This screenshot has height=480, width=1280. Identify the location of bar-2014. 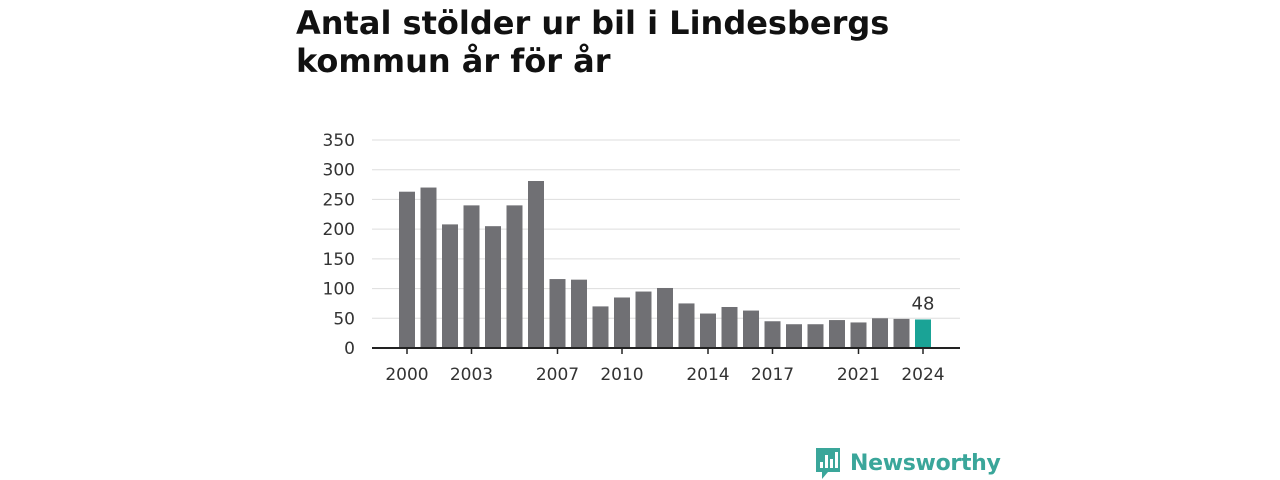
(708, 330).